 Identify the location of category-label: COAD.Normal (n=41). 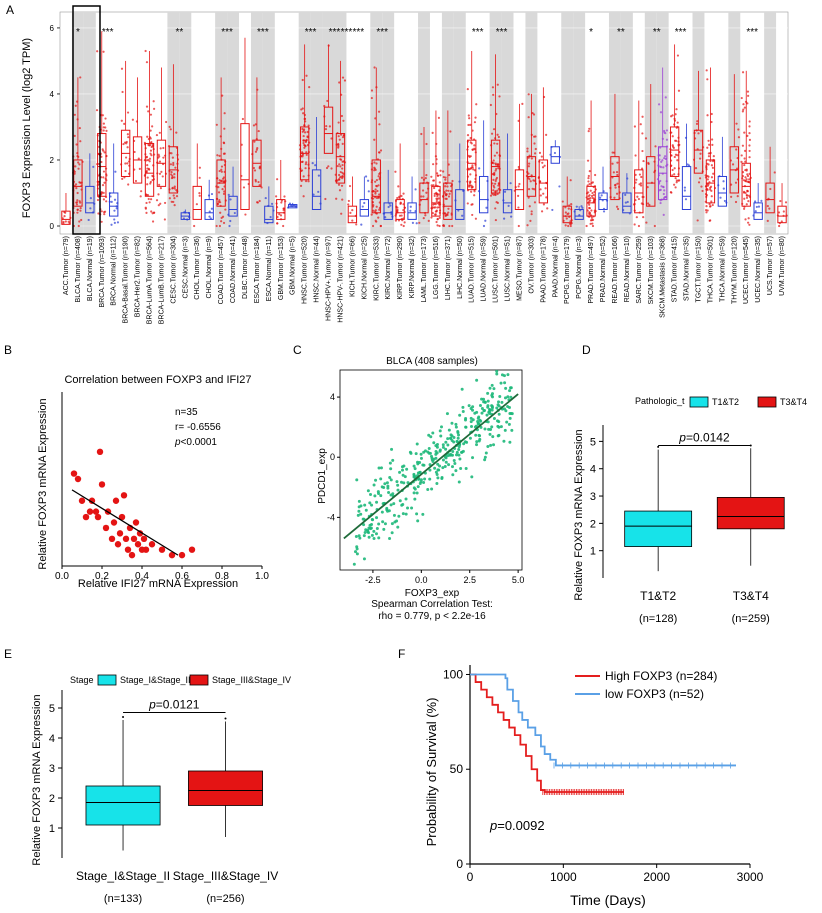
(233, 269).